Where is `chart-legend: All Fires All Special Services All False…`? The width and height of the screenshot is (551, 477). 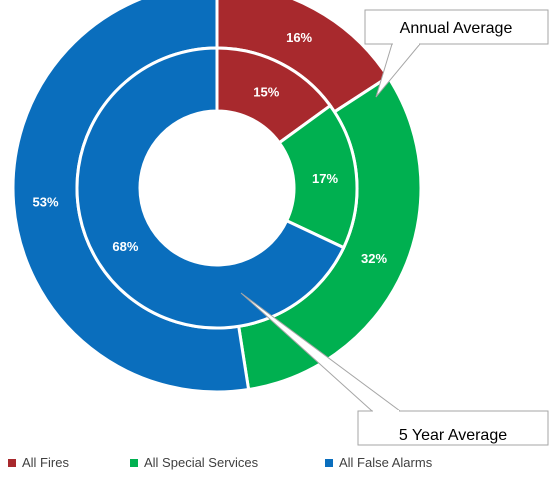 chart-legend: All Fires All Special Services All False… is located at coordinates (275, 465).